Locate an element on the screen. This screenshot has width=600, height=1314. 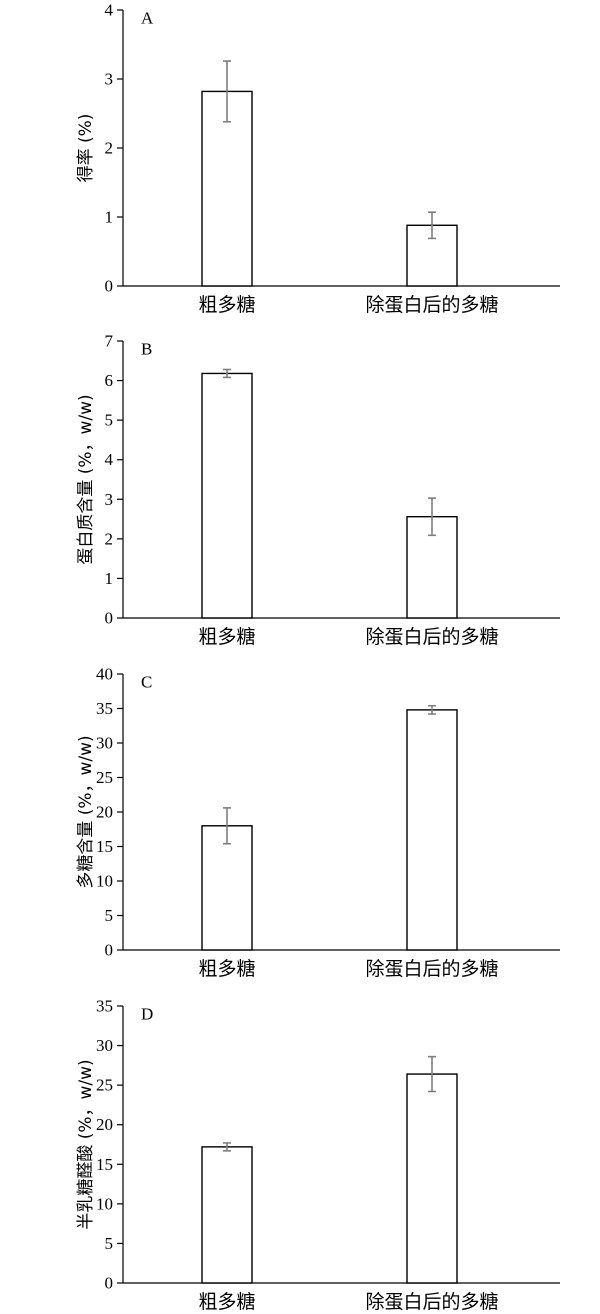
panel-d-y-tick-label: 15 is located at coordinates (104, 1164).